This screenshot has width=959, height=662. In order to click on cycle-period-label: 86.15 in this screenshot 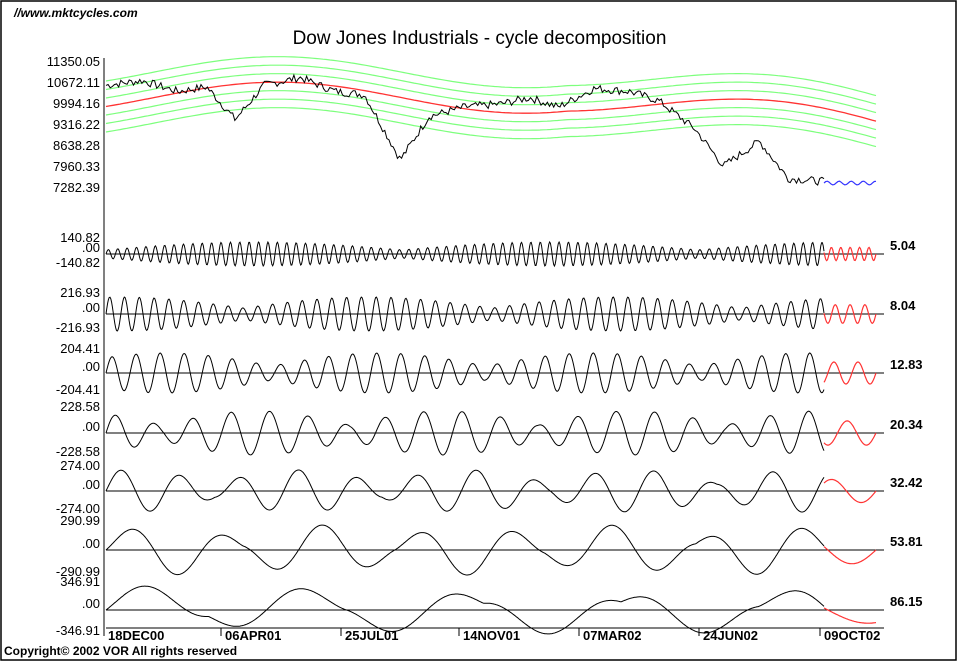, I will do `click(906, 601)`.